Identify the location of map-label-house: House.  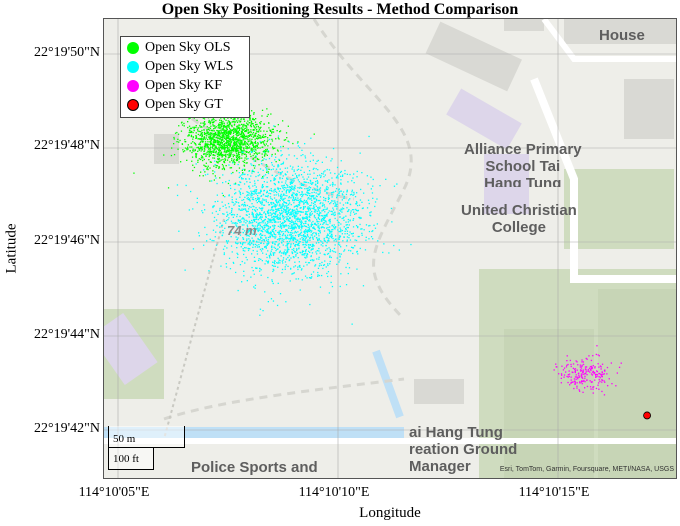
(622, 35).